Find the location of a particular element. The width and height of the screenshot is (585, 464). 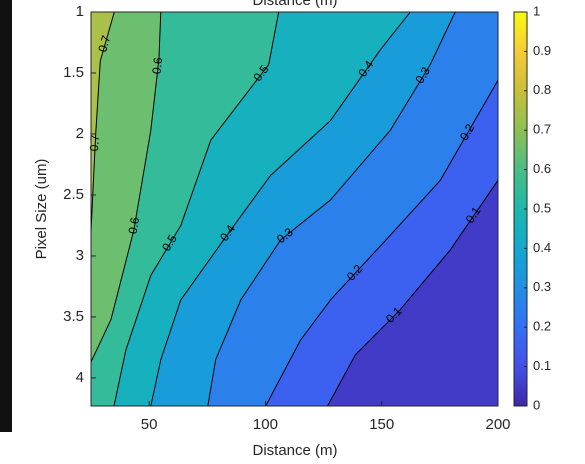

colorbar-tick-label: 0.9 is located at coordinates (542, 50).